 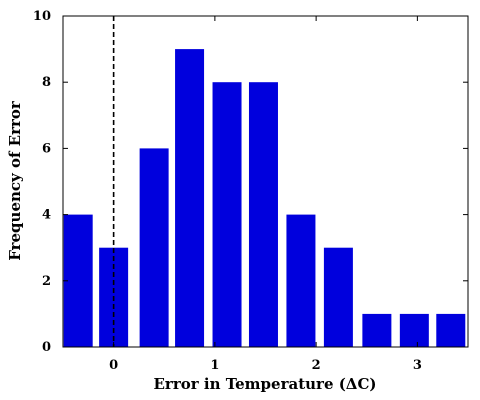 I want to click on x-tick-label: 2, so click(x=316, y=365).